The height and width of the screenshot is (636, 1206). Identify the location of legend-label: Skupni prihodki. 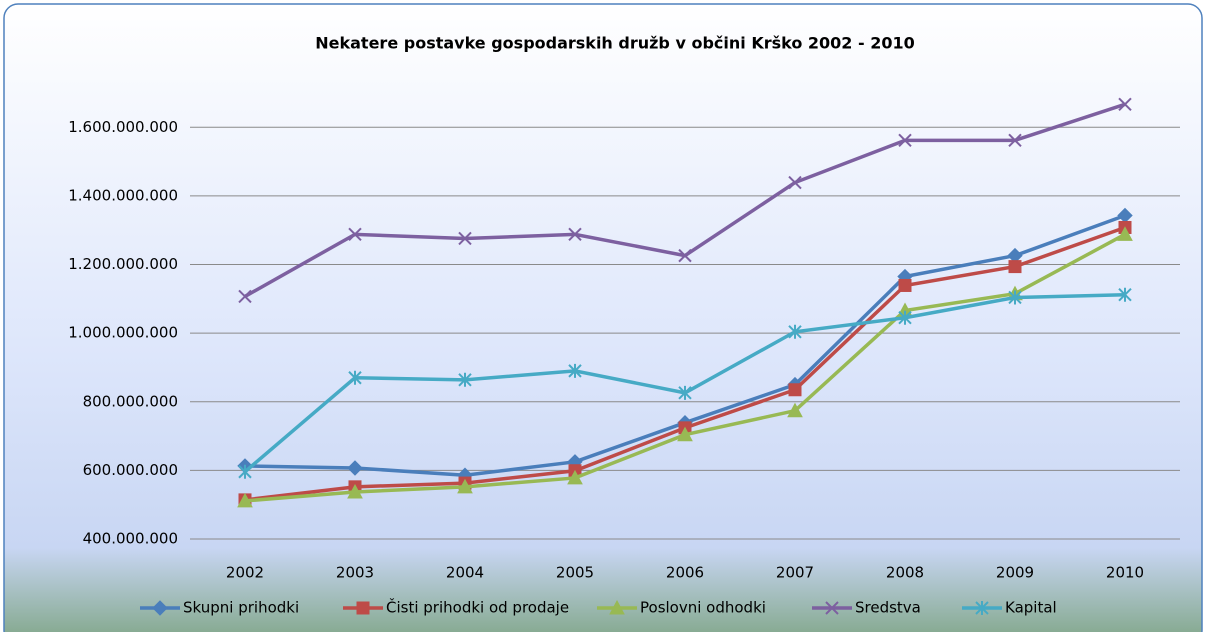
(241, 608).